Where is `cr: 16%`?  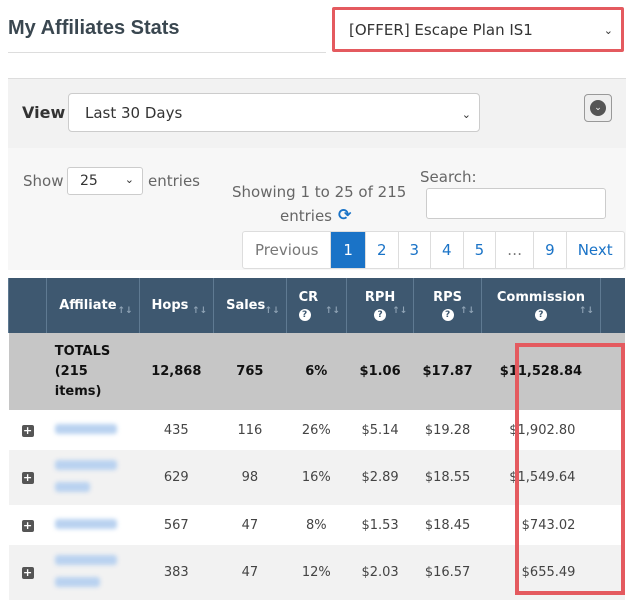 cr: 16% is located at coordinates (316, 477).